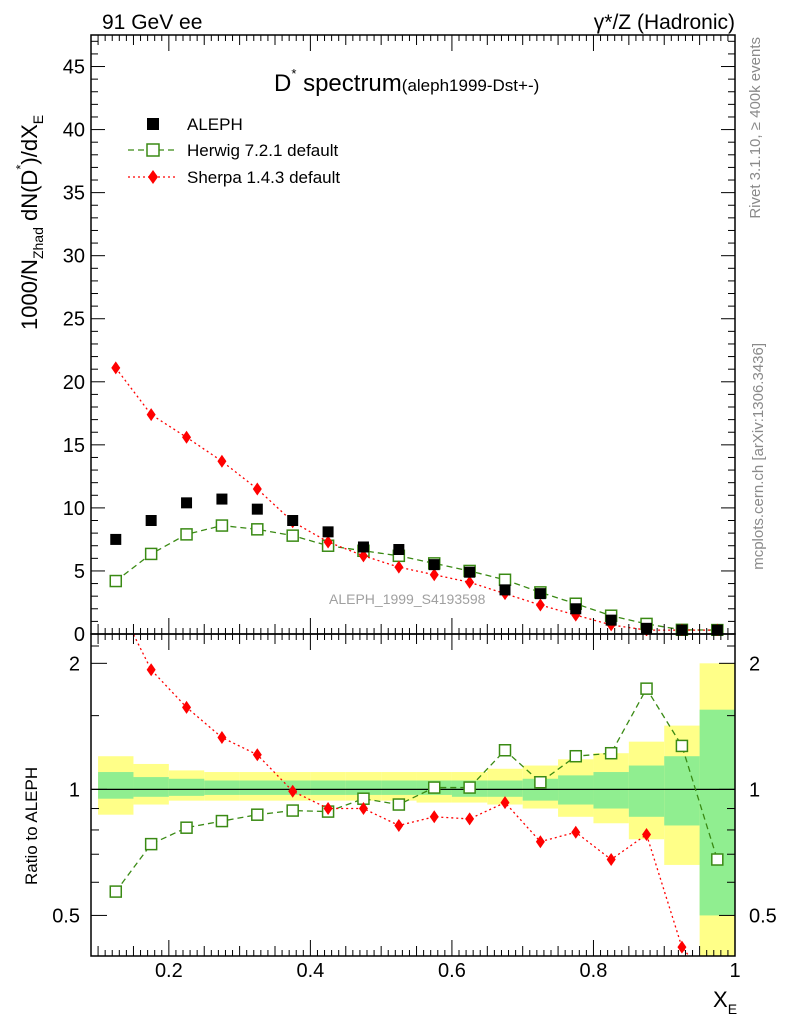 The image size is (786, 1024). What do you see at coordinates (263, 177) in the screenshot?
I see `legend-label: Sherpa 1.4.3 default` at bounding box center [263, 177].